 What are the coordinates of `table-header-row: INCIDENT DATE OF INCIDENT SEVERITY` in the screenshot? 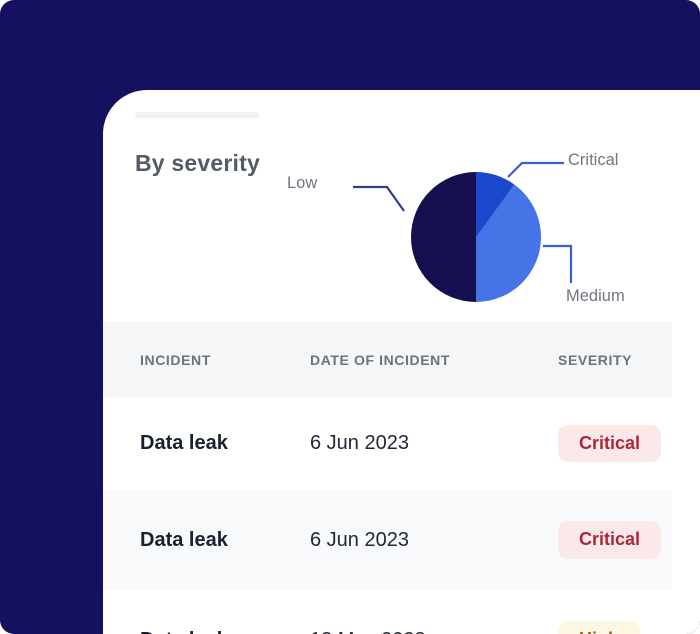 It's located at (387, 359).